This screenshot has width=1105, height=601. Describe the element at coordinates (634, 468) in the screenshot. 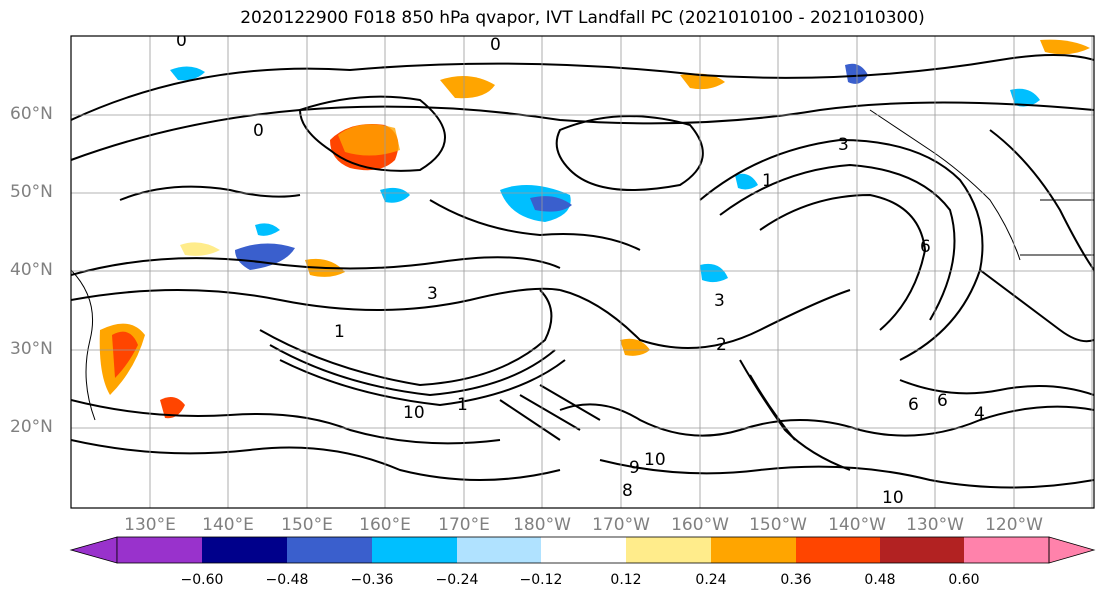

I see `contour-label: 9` at that location.